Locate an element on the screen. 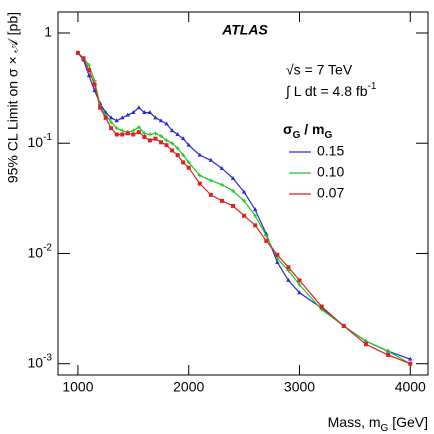 The image size is (434, 434). legend-title: σG / mG is located at coordinates (307, 131).